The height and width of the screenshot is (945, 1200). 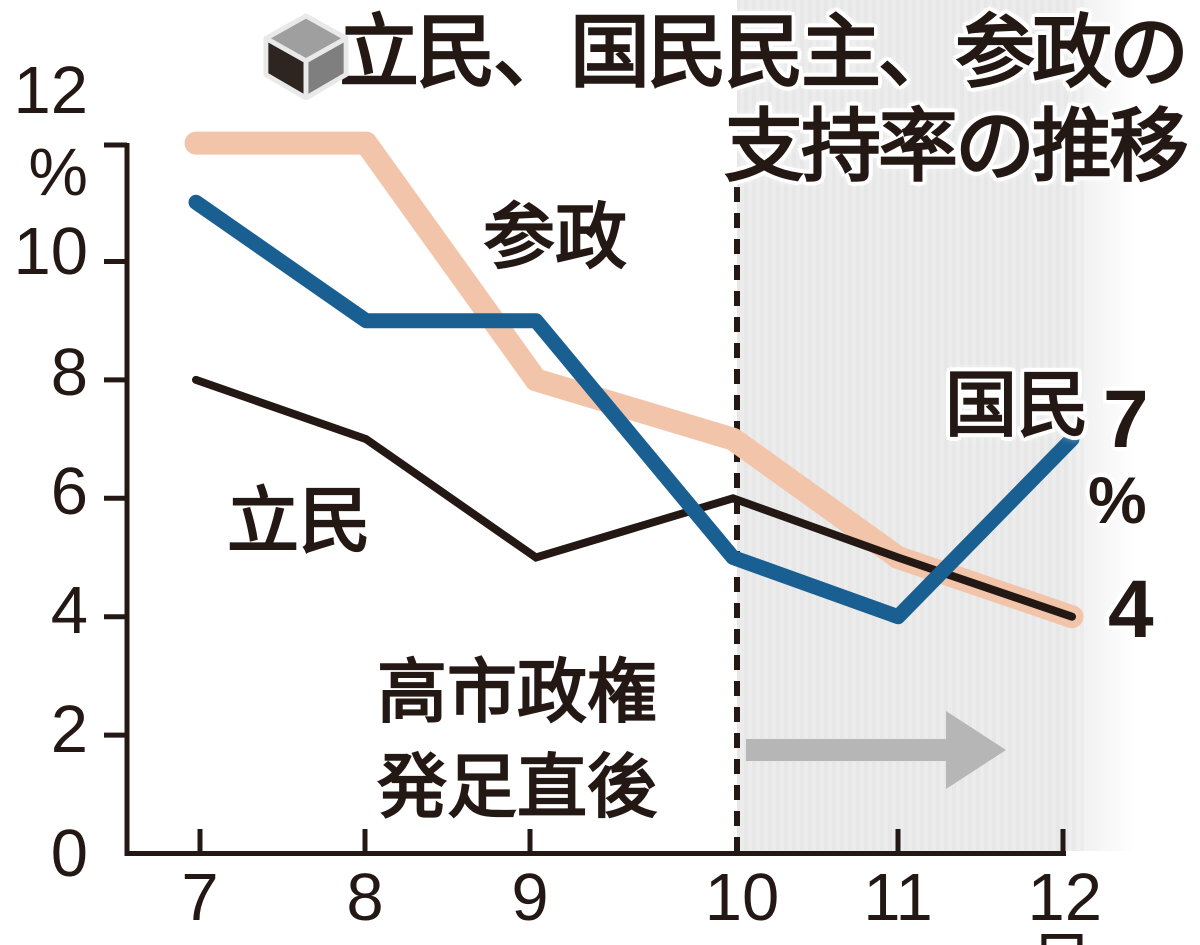 What do you see at coordinates (69, 610) in the screenshot?
I see `y-axis-label-4: 4` at bounding box center [69, 610].